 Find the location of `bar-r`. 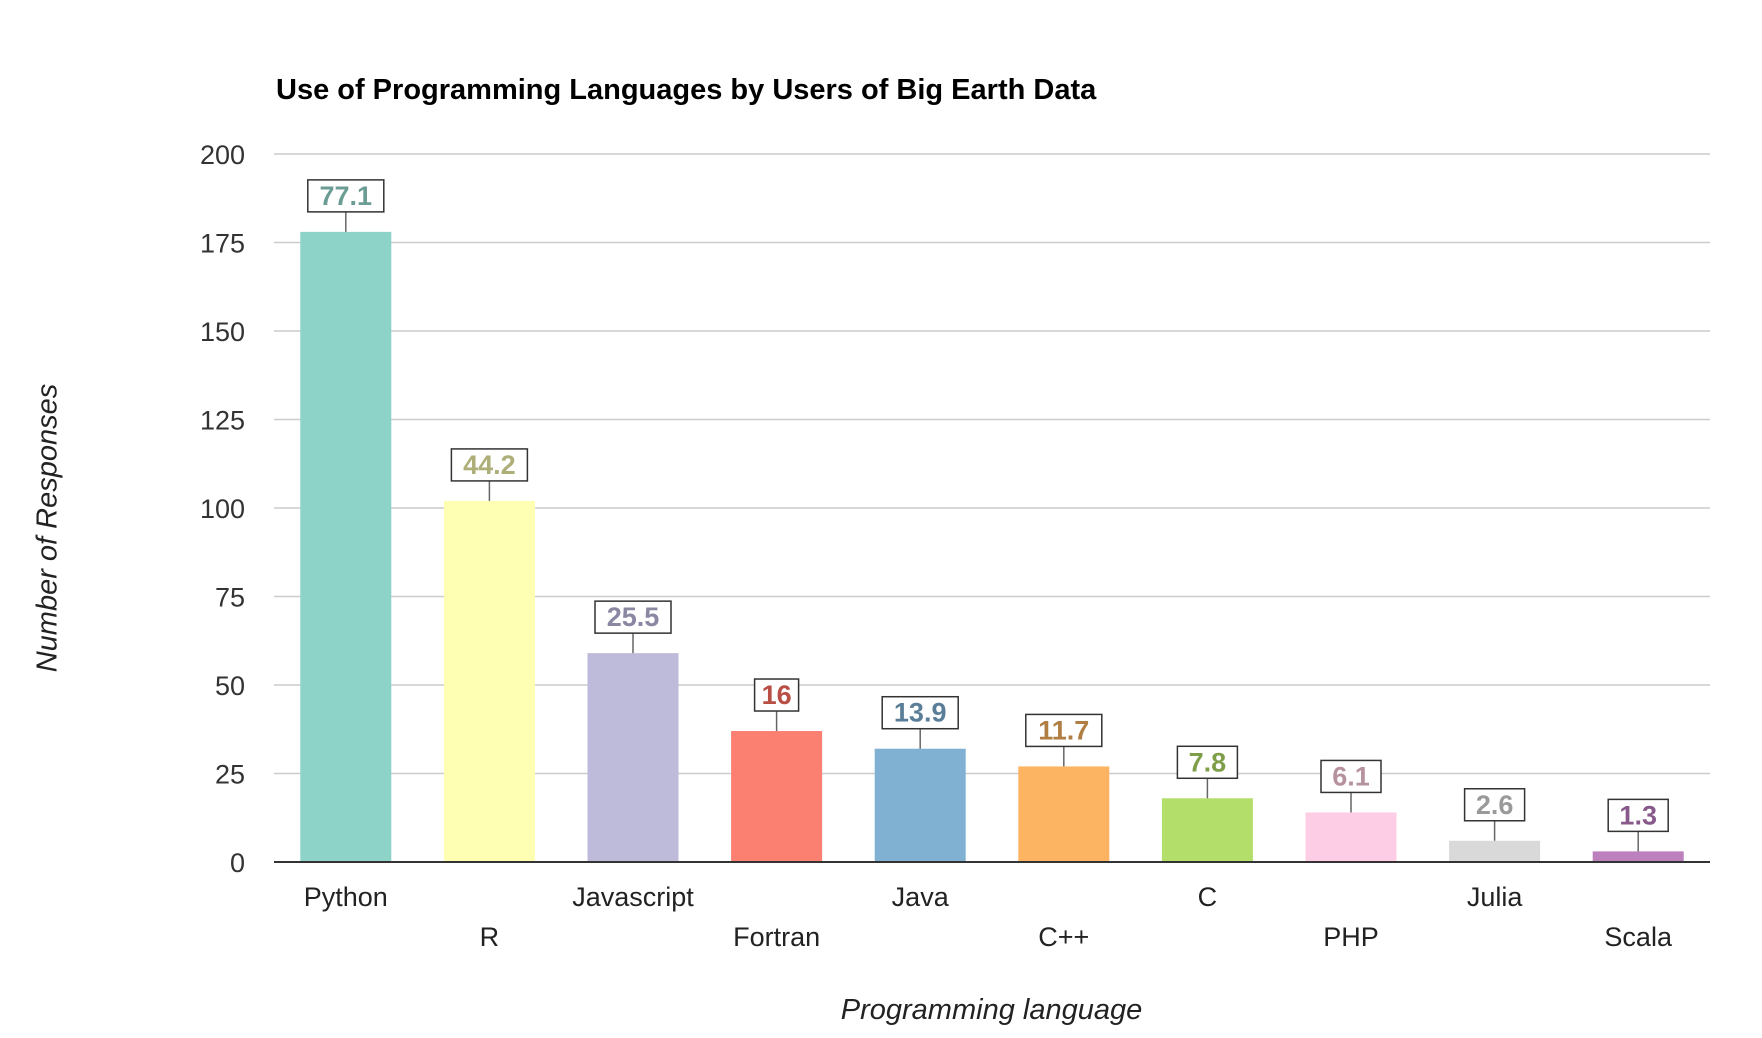

bar-r is located at coordinates (489, 681).